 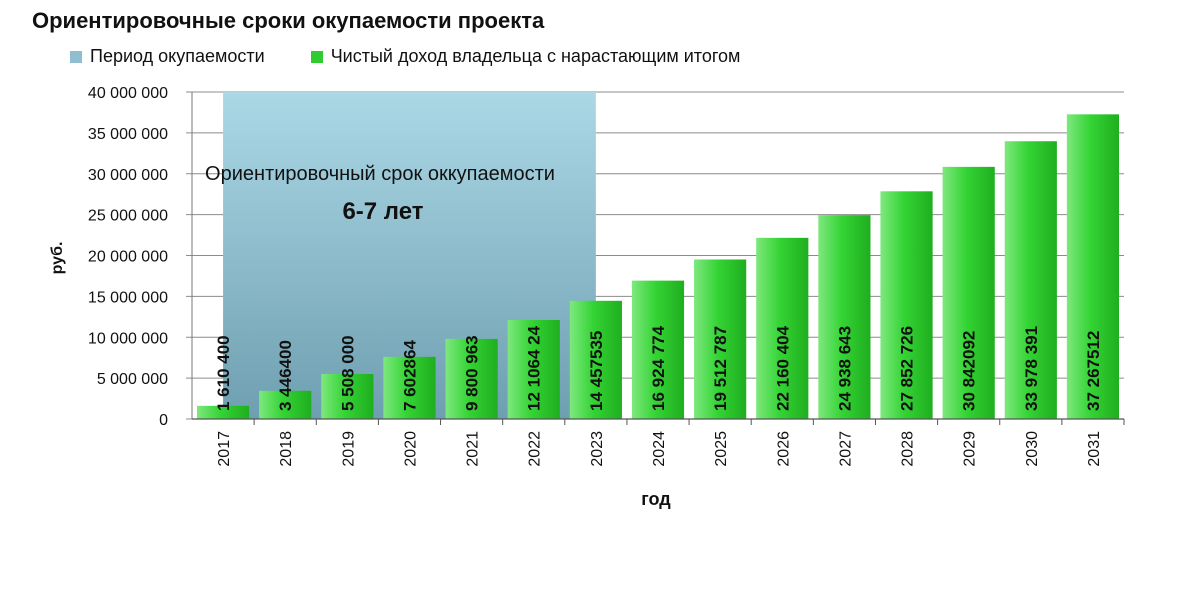 I want to click on annotation-line-1: Ориентировочный срок оккупаемости, so click(x=380, y=174).